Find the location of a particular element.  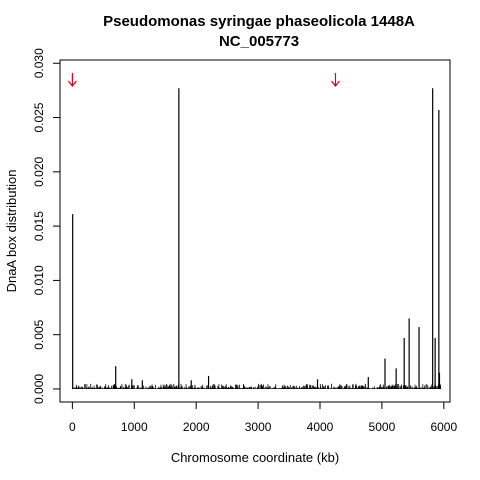

x-tick-label: 6000 is located at coordinates (443, 427).